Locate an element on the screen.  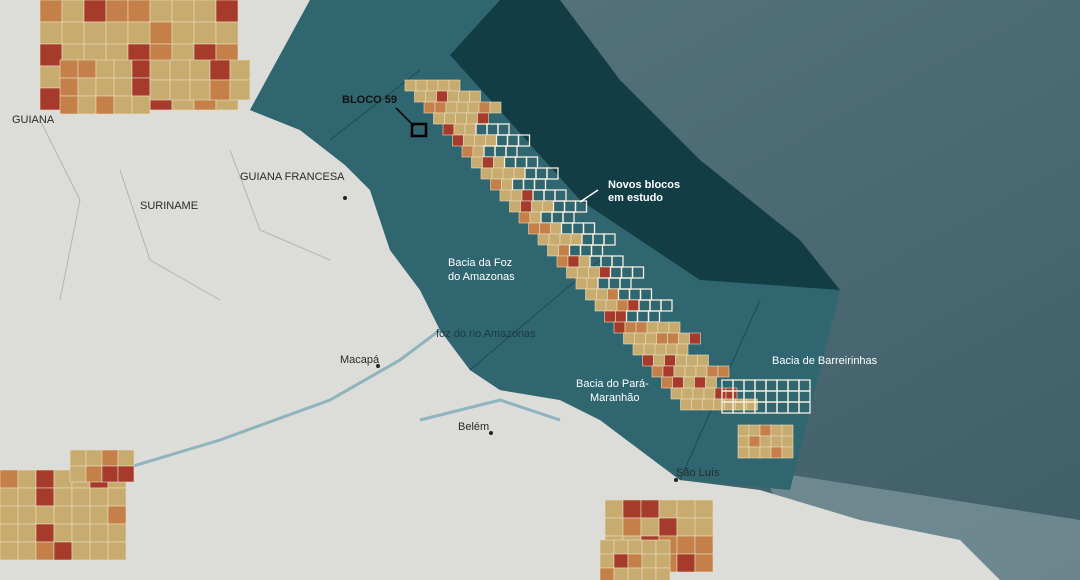
basin-label: Bacia do Pará- is located at coordinates (612, 384).